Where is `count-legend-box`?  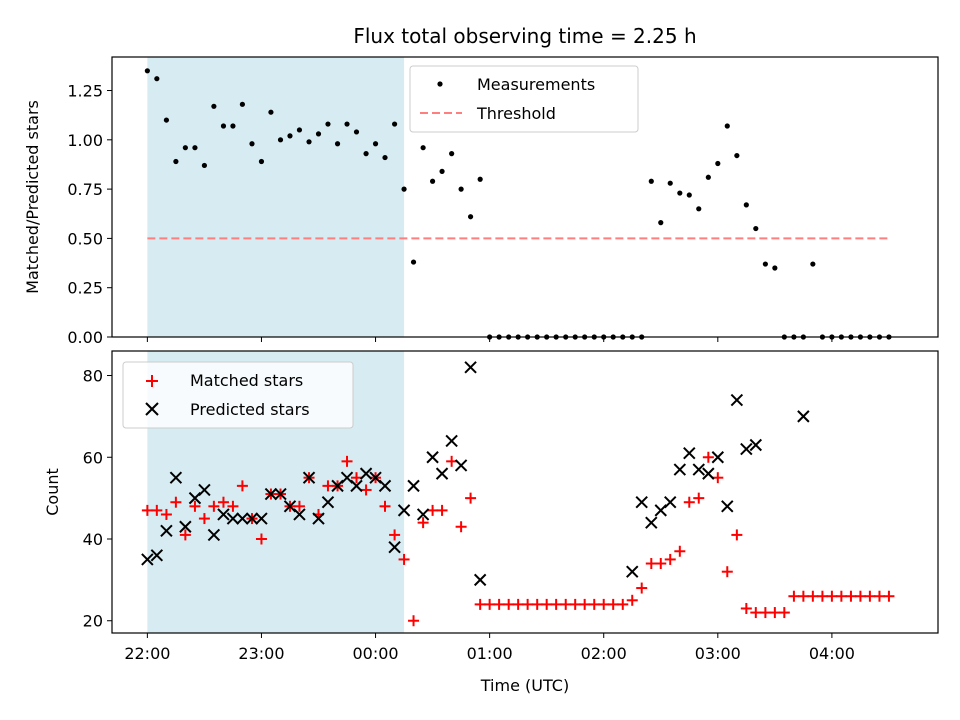 count-legend-box is located at coordinates (238, 395).